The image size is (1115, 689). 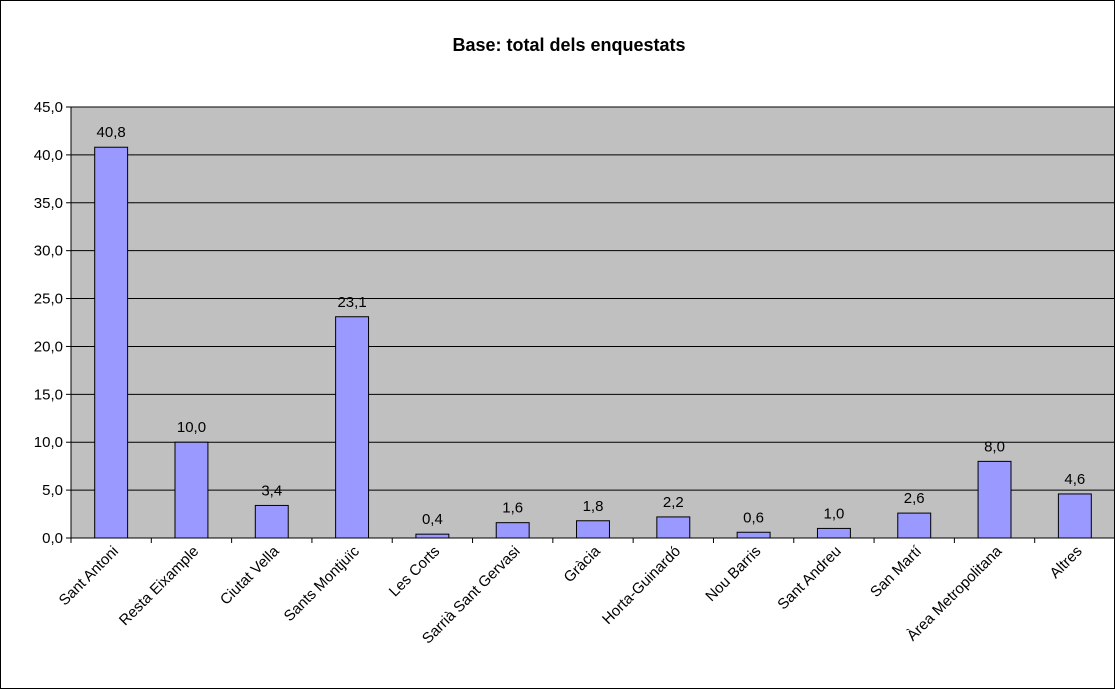 I want to click on y-tick-label: 45,0, so click(x=48, y=107).